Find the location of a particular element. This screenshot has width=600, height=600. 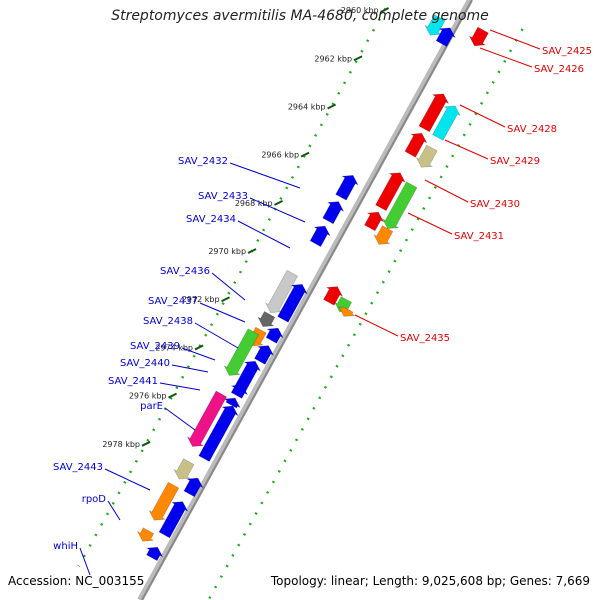

left-gene-label: SAV_2433 is located at coordinates (223, 196).